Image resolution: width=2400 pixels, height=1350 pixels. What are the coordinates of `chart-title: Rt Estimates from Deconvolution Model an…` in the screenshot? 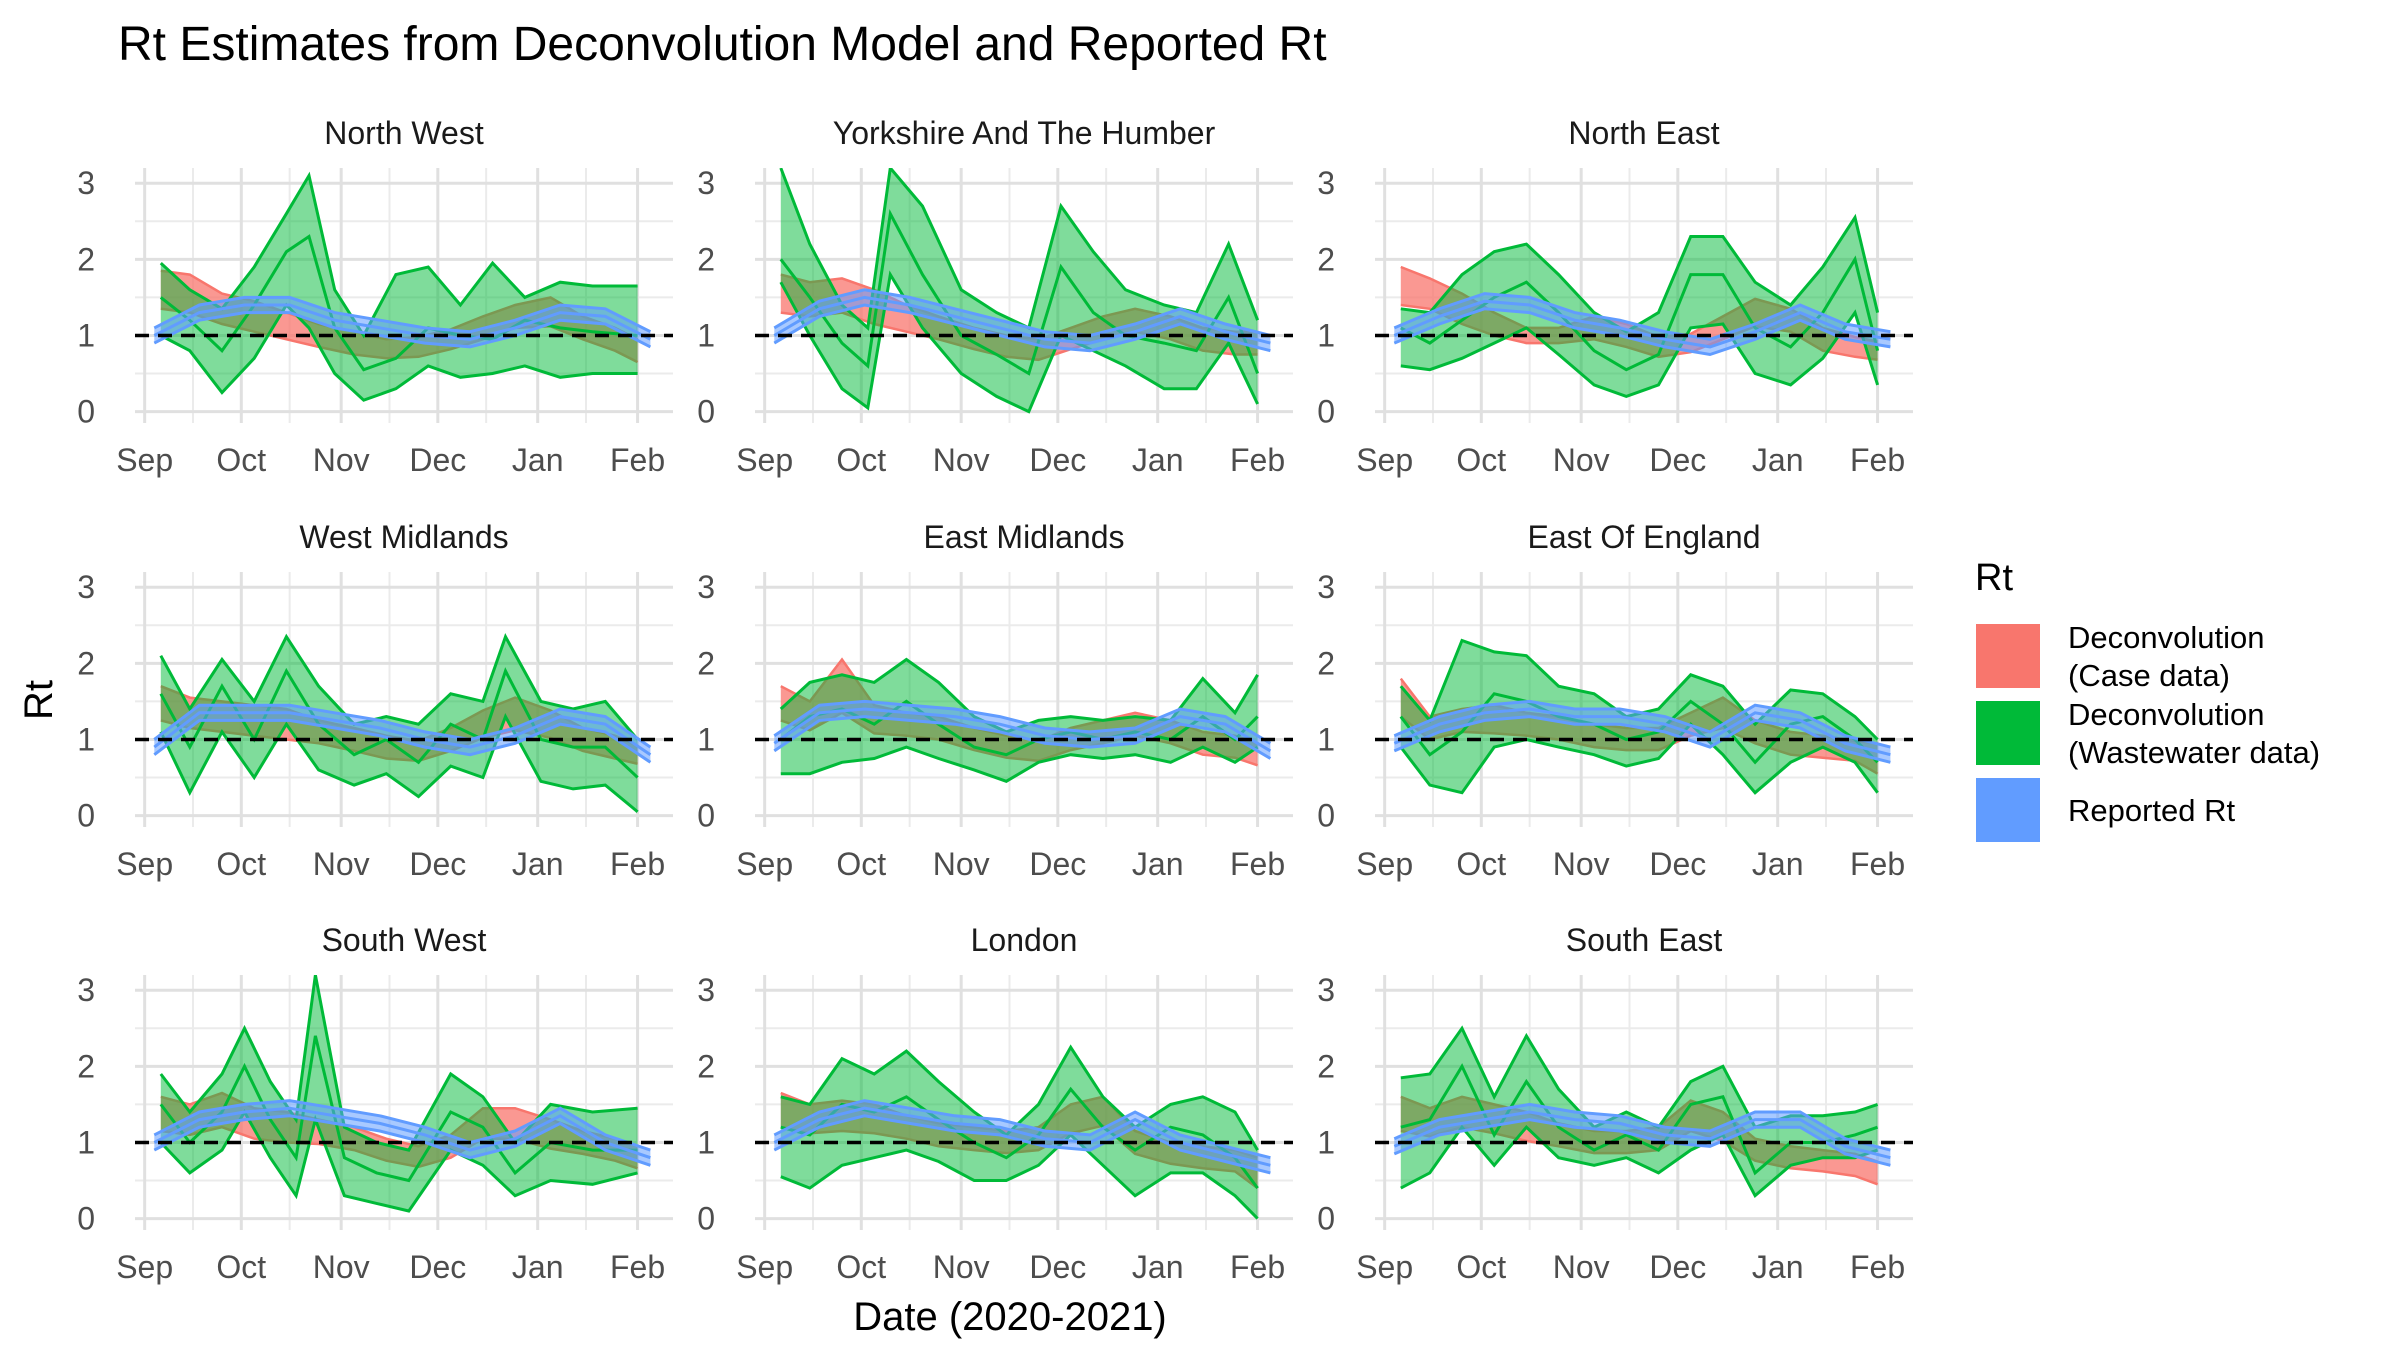 It's located at (722, 44).